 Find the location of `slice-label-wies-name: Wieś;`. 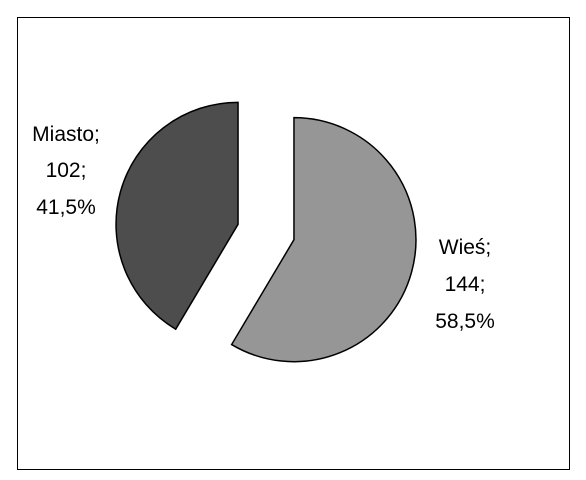

slice-label-wies-name: Wieś; is located at coordinates (465, 247).